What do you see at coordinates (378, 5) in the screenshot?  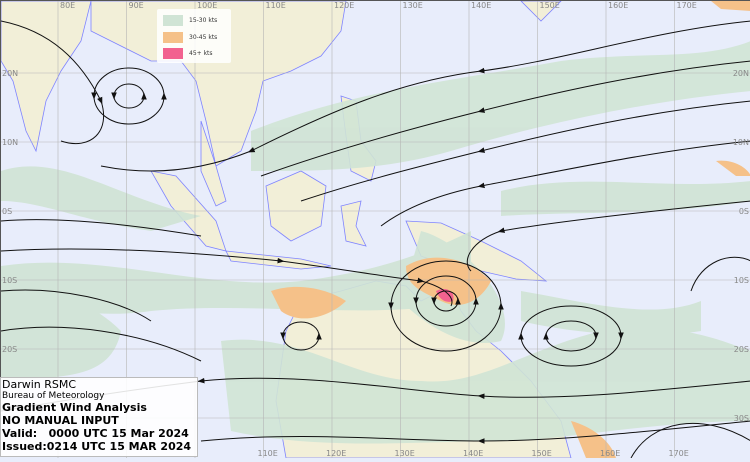 I see `longitude-labels-top: 80E 90E 100E 110E 120E 130E 140E 150E 160E 170E` at bounding box center [378, 5].